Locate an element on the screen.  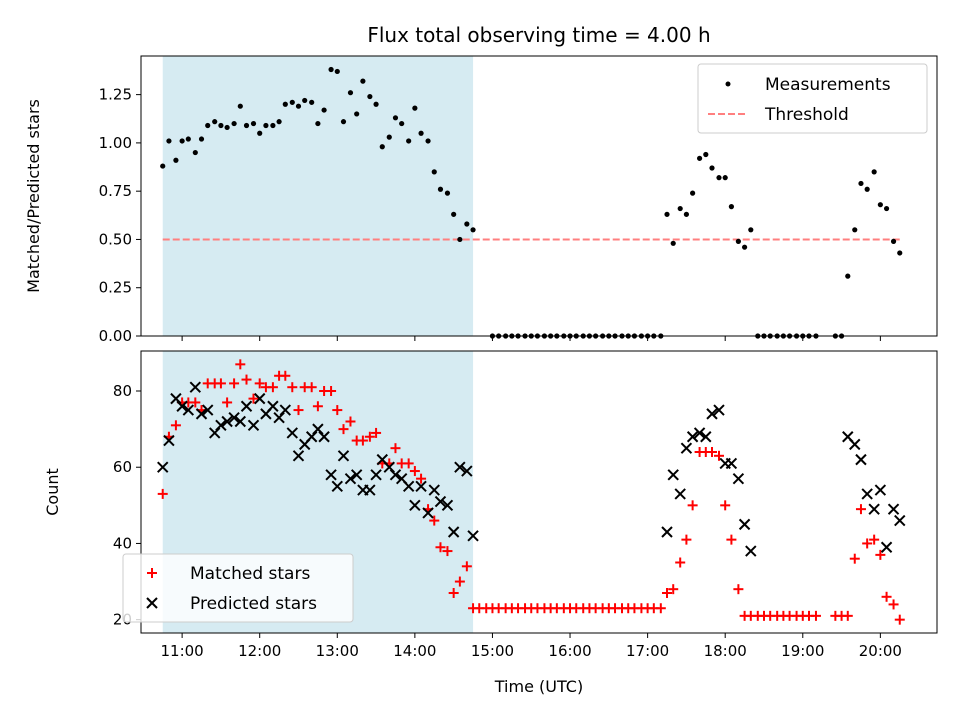
legend-marker-predicted is located at coordinates (152, 603).